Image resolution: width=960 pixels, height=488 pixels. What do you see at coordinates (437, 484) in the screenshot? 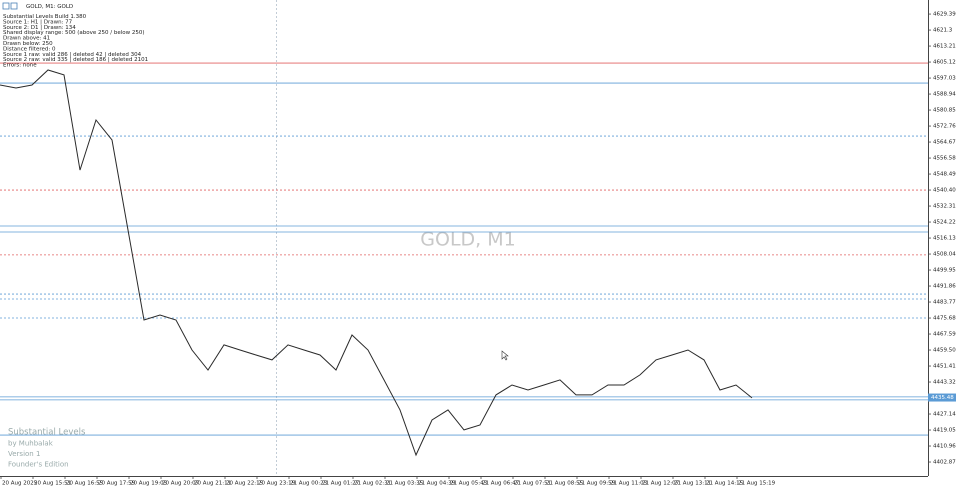
I see `x-tick-label: 21 Aug 04:39` at bounding box center [437, 484].